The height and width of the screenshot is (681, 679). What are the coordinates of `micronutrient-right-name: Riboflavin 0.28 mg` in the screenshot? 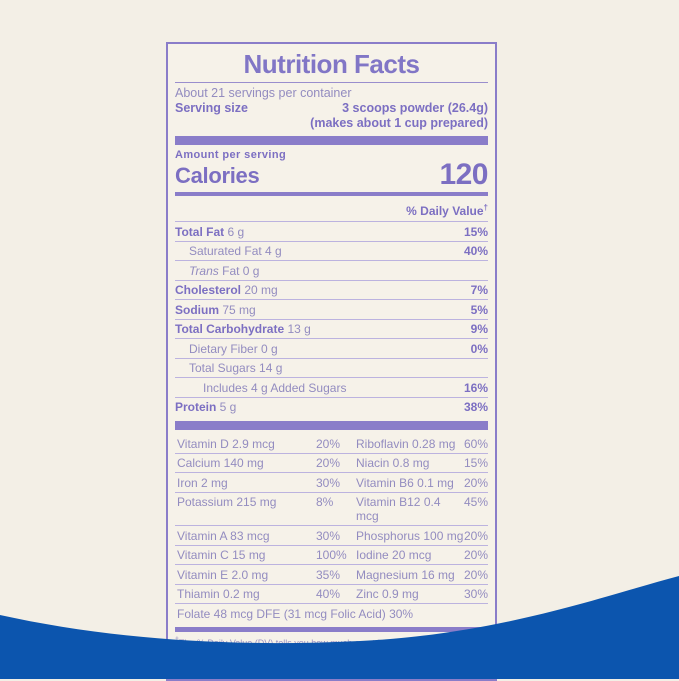 It's located at (406, 443).